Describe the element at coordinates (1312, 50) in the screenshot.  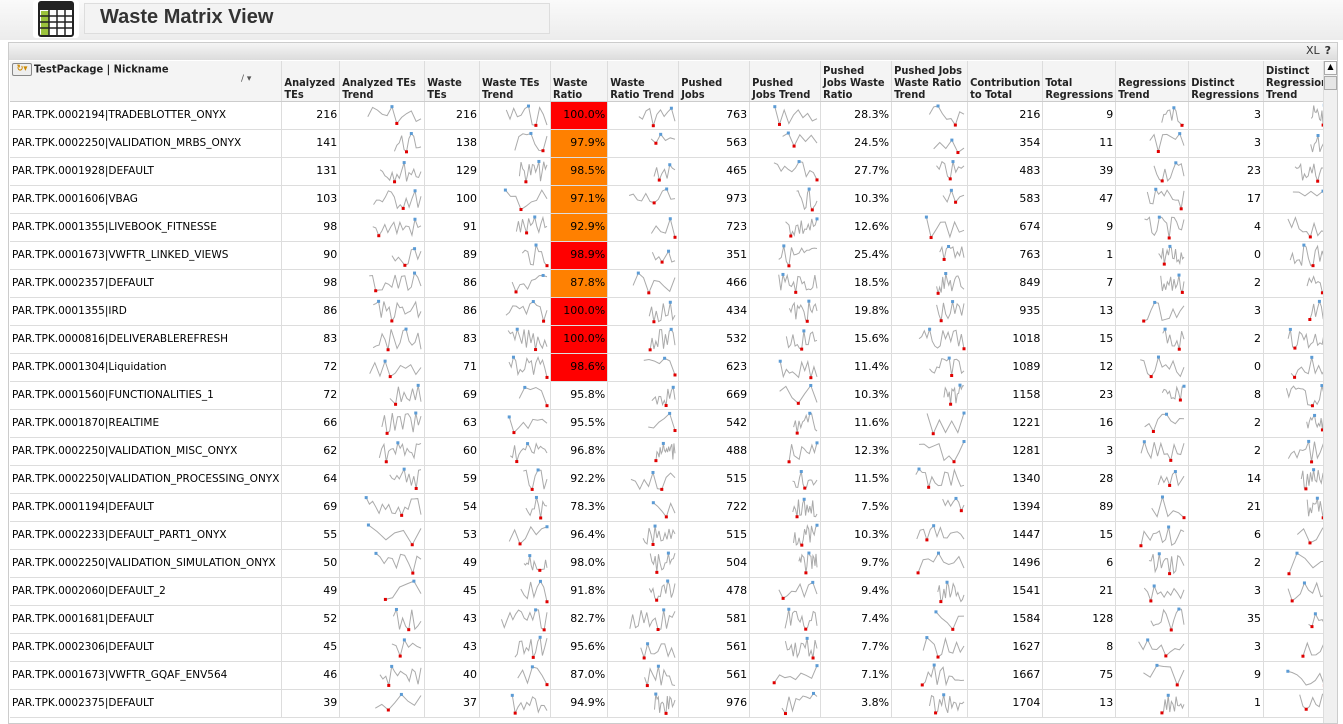
I see `export-excel-button: XL` at that location.